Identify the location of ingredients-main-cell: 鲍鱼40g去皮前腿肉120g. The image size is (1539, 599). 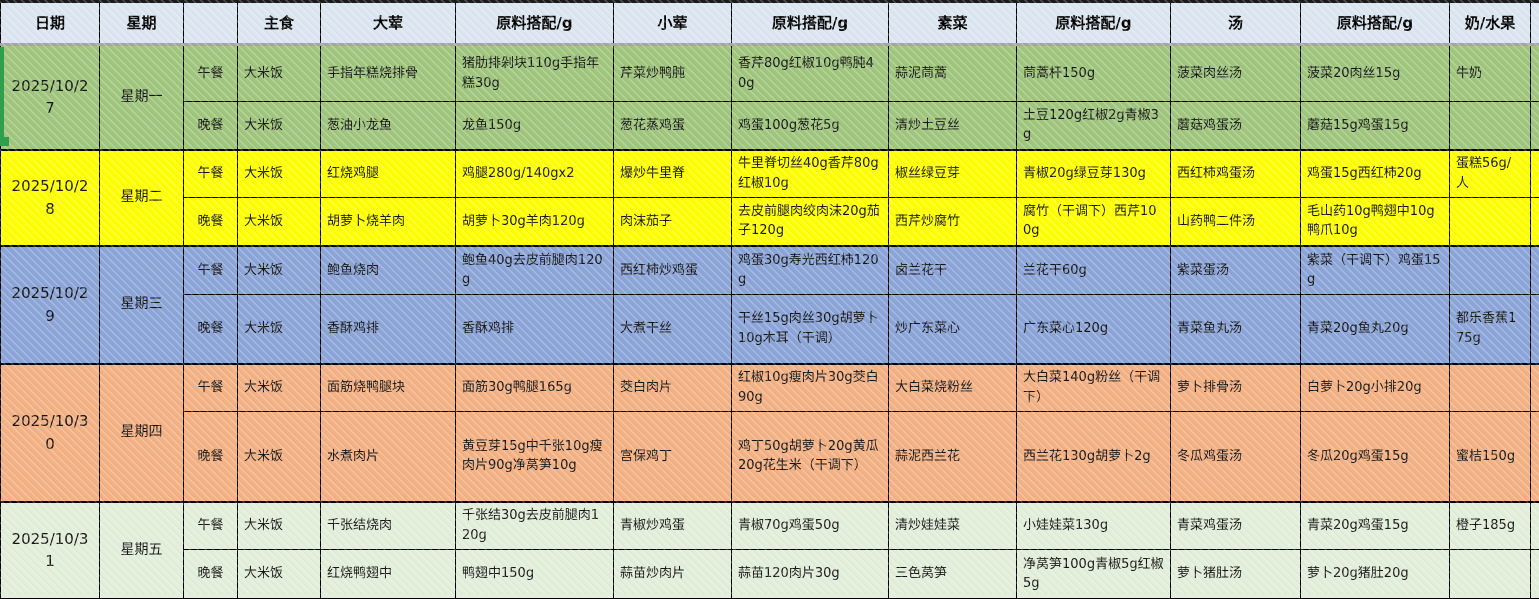
(535, 270).